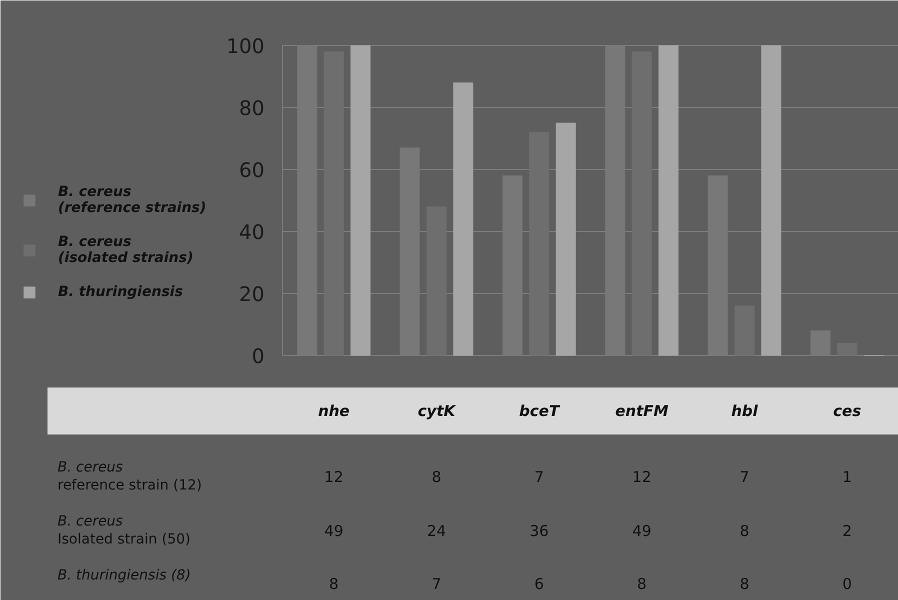  What do you see at coordinates (124, 531) in the screenshot?
I see `y-tick-label: B. cereus Isolated strain (50)` at bounding box center [124, 531].